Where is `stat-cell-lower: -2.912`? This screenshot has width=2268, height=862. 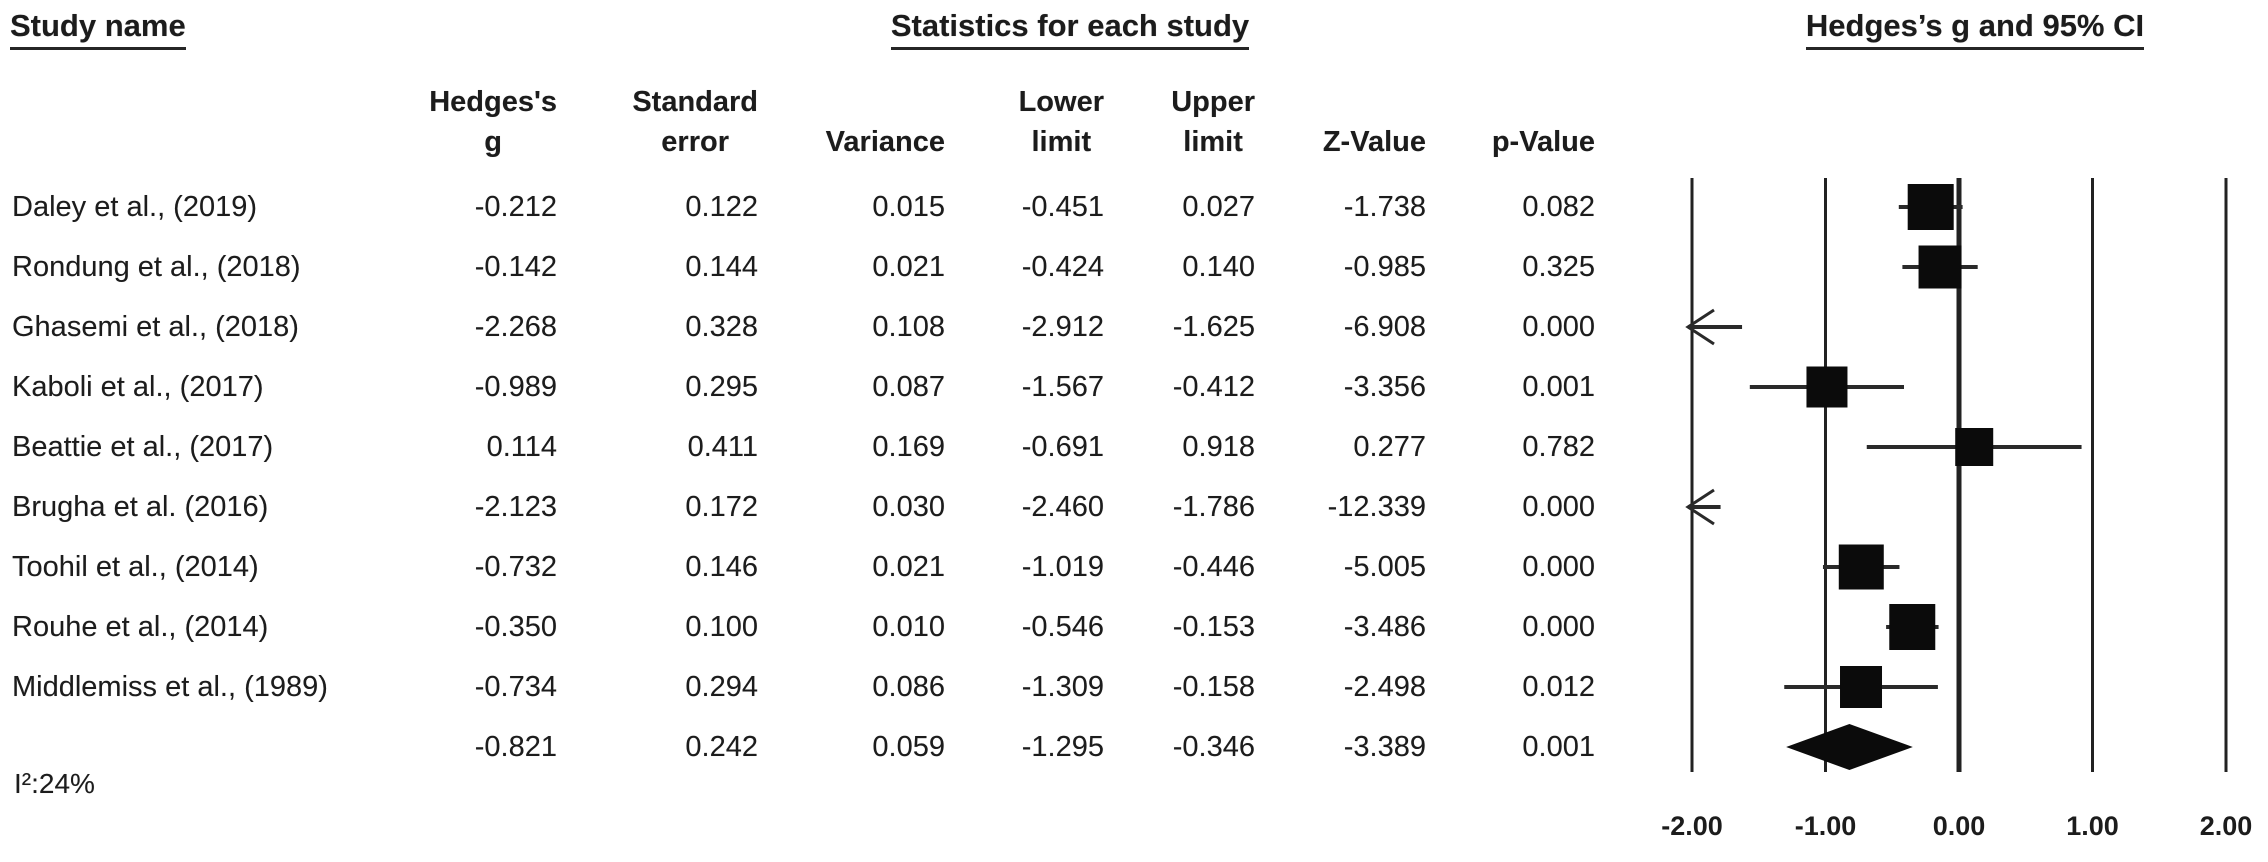 stat-cell-lower: -2.912 is located at coordinates (1062, 326).